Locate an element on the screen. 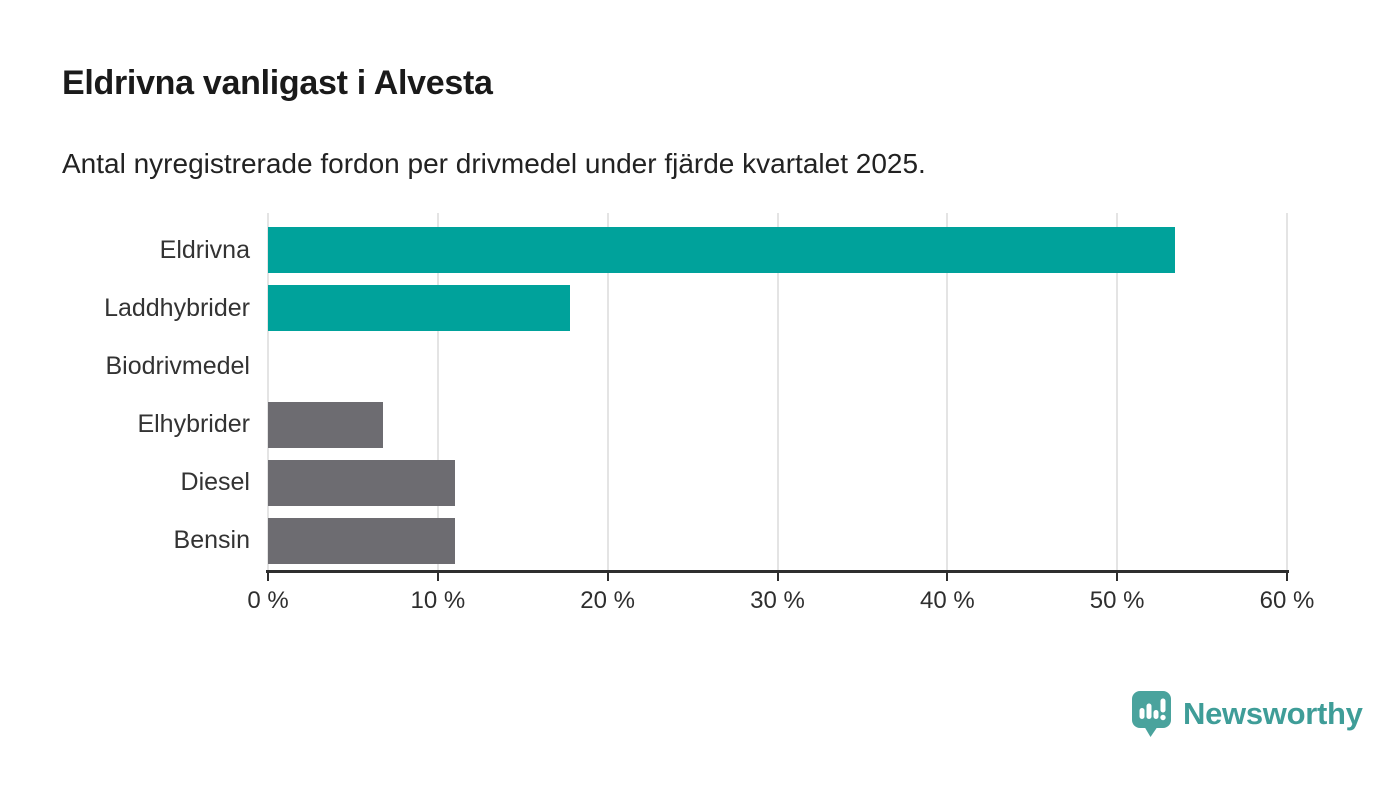 The image size is (1400, 793). category-label-diesel: Diesel is located at coordinates (215, 482).